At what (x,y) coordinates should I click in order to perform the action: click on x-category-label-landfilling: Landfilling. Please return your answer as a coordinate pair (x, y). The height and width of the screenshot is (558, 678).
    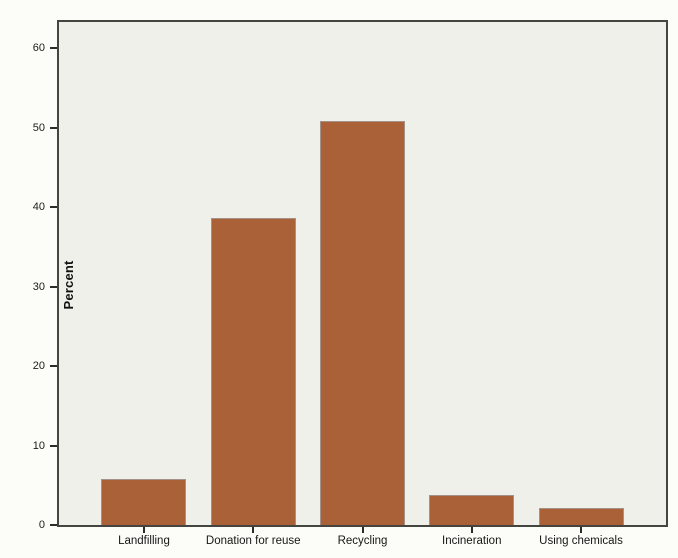
    Looking at the image, I should click on (144, 541).